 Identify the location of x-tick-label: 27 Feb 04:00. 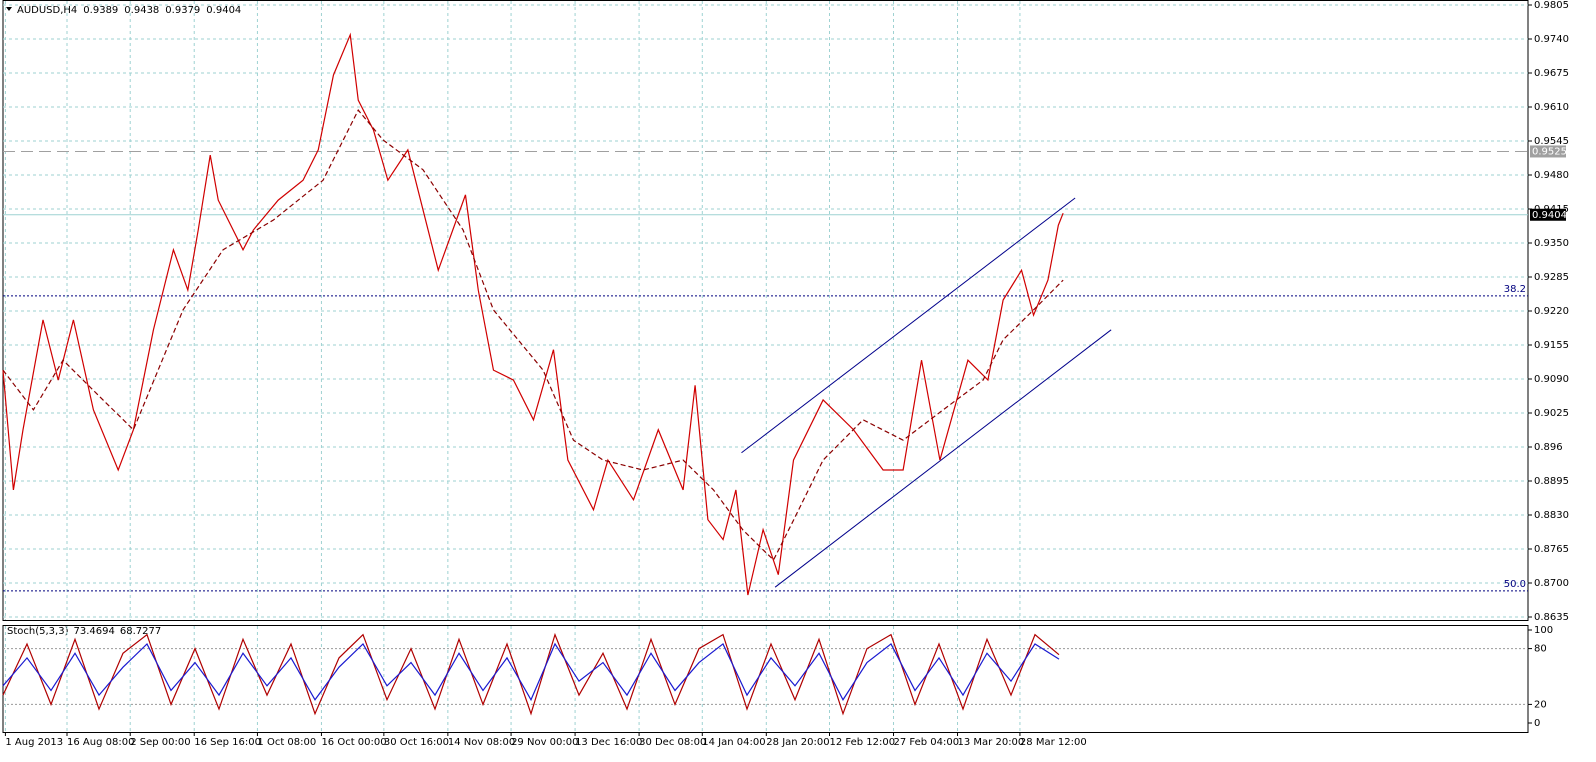
(927, 742).